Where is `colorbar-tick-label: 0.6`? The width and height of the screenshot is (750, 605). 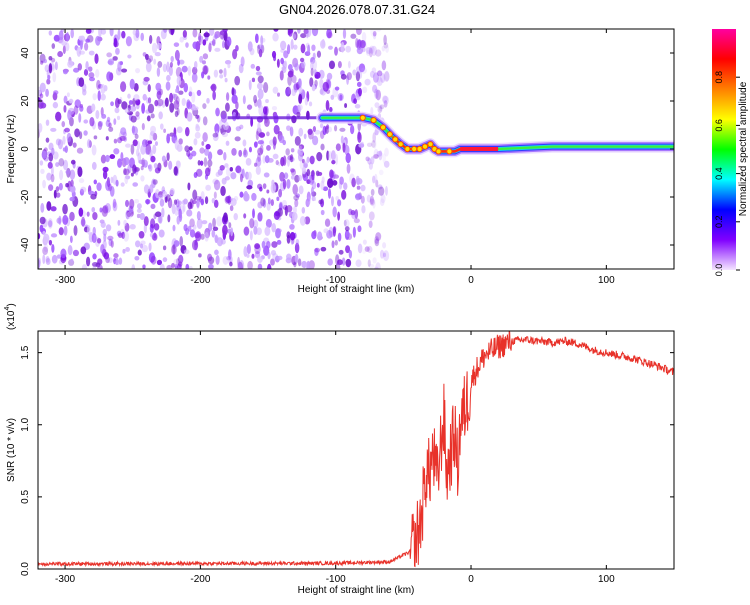
colorbar-tick-label: 0.6 is located at coordinates (719, 125).